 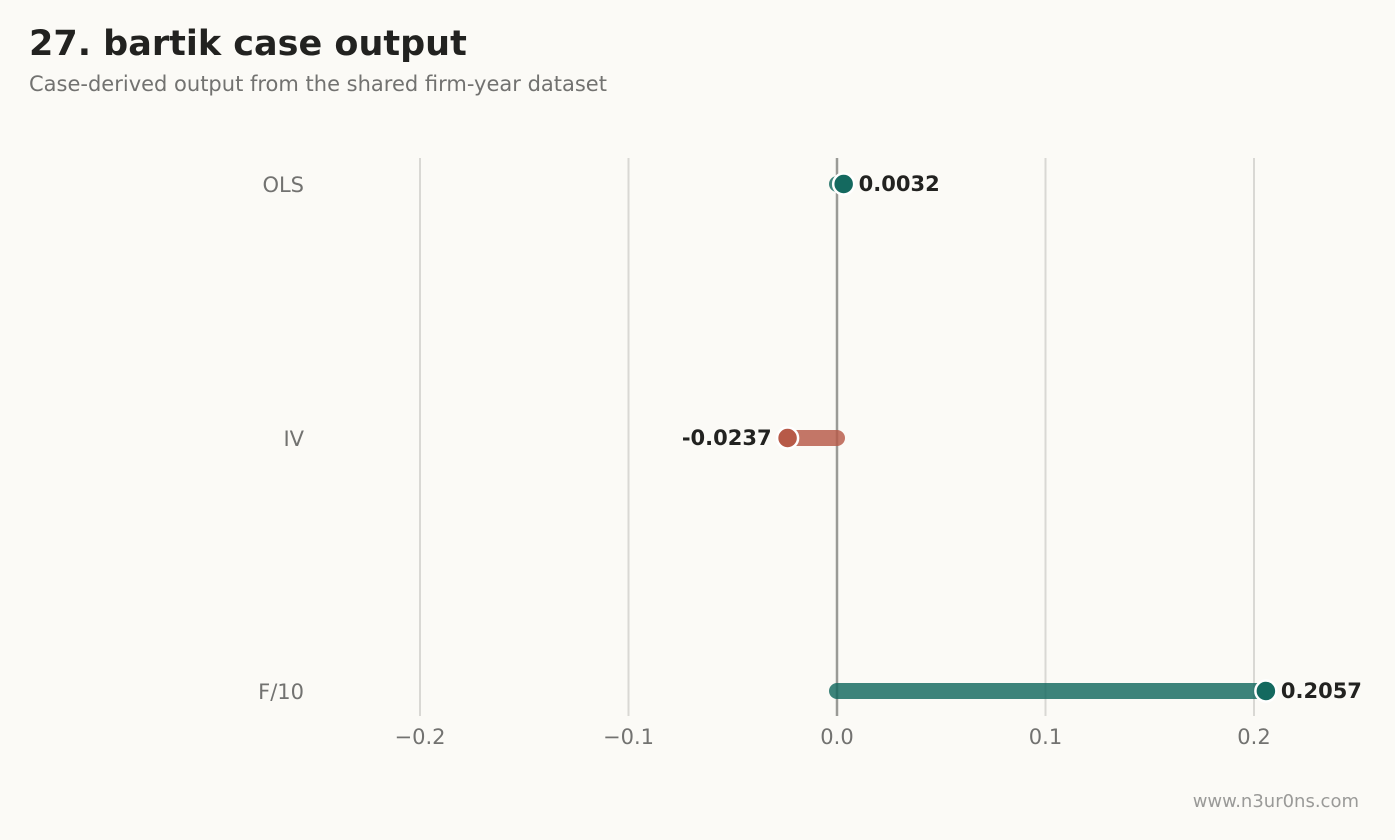 I want to click on value-label: -0.0237, so click(x=727, y=438).